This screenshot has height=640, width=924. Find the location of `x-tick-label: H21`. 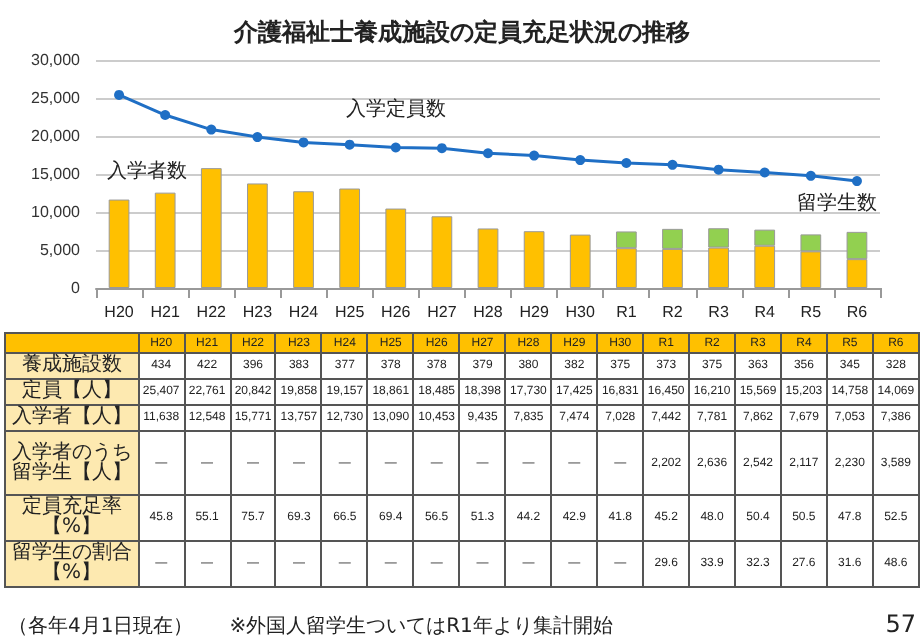

x-tick-label: H21 is located at coordinates (165, 312).